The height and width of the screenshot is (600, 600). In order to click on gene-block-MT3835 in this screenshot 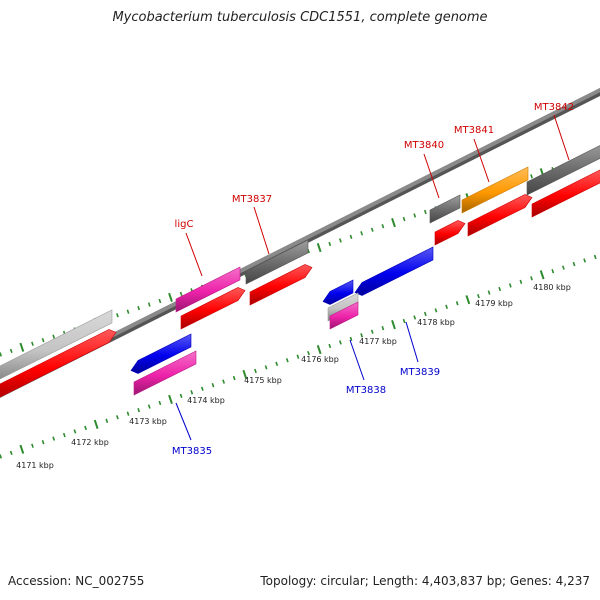, I will do `click(165, 373)`.